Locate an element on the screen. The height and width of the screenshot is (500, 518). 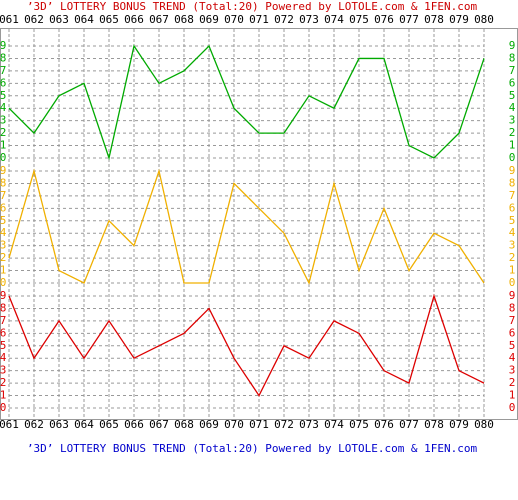
x-tick-label-bottom: 075 is located at coordinates (359, 424).